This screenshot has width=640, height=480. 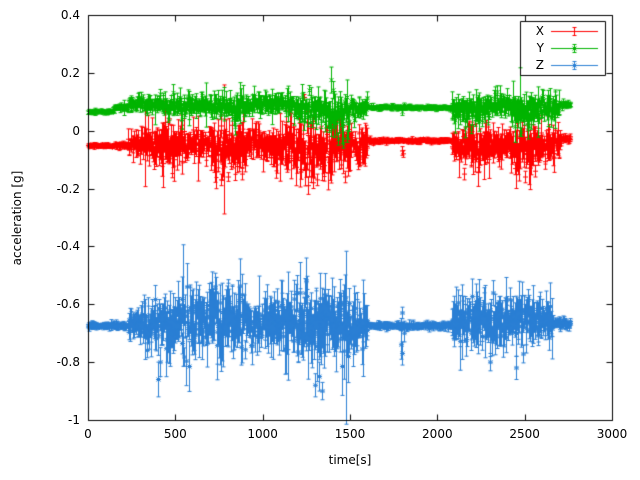 What do you see at coordinates (262, 434) in the screenshot?
I see `x-tick-label: 1000` at bounding box center [262, 434].